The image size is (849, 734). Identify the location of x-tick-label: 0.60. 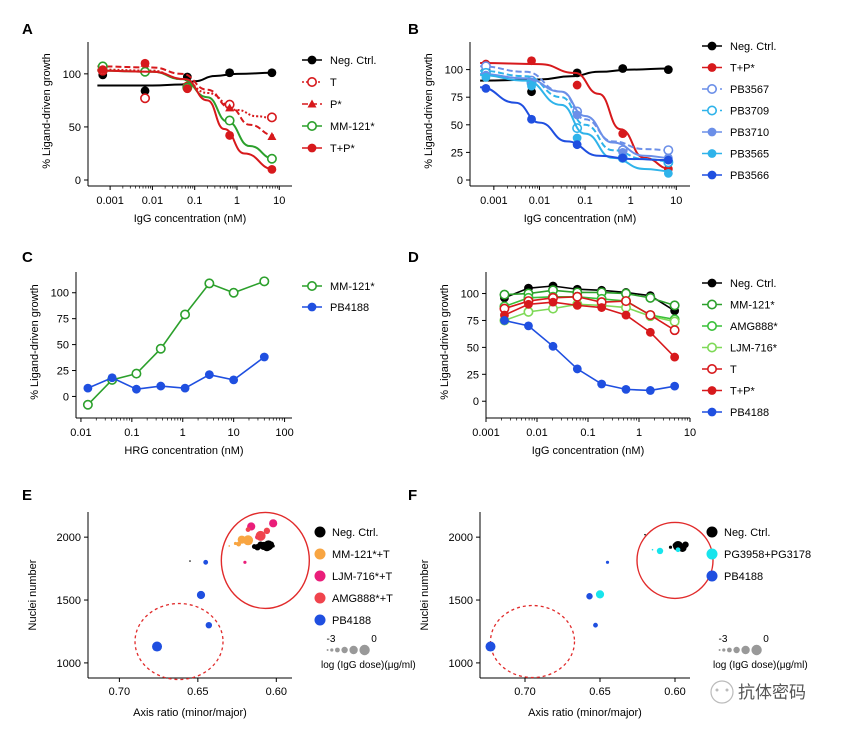
(276, 692).